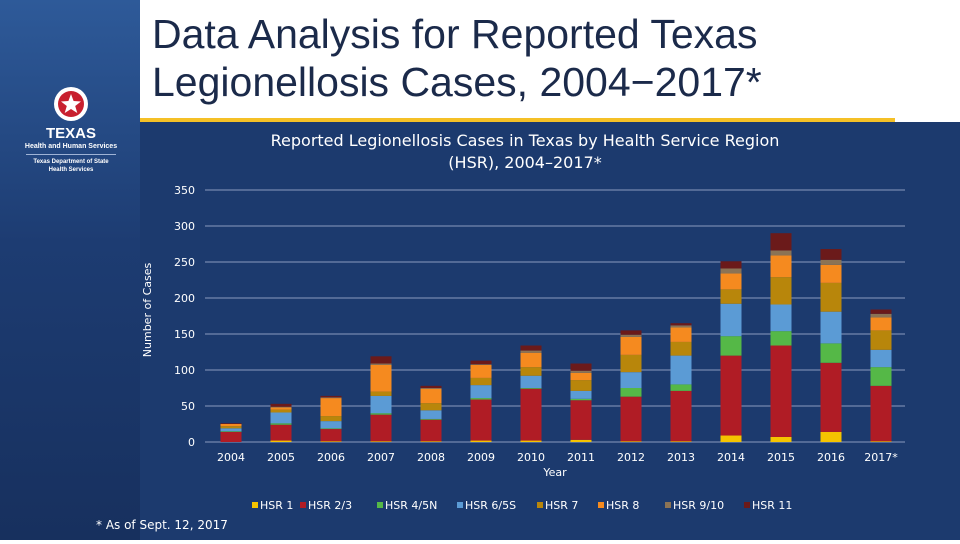 This screenshot has height=544, width=960. I want to click on logo-dept-line2: Health Services, so click(71, 170).